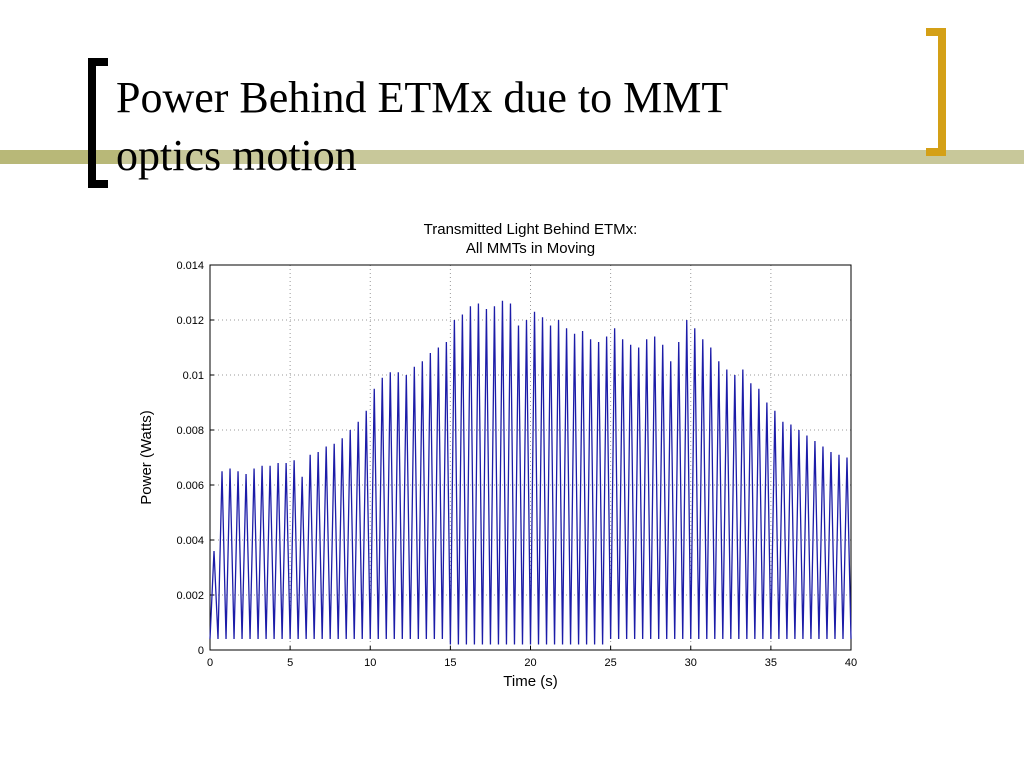 The height and width of the screenshot is (768, 1024). Describe the element at coordinates (530, 681) in the screenshot. I see `x-axis-label: Time (s)` at that location.